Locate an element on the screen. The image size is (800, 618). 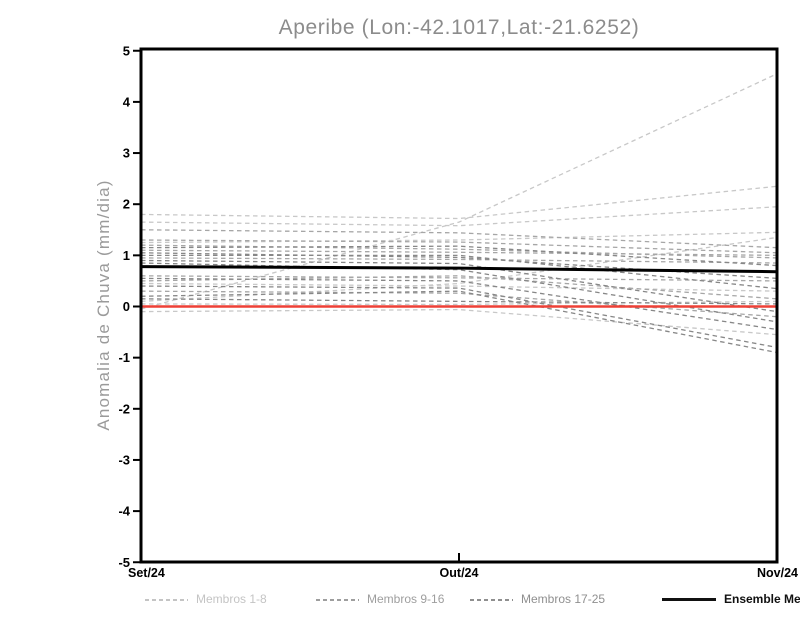
ensemble-mean-line is located at coordinates (459, 269).